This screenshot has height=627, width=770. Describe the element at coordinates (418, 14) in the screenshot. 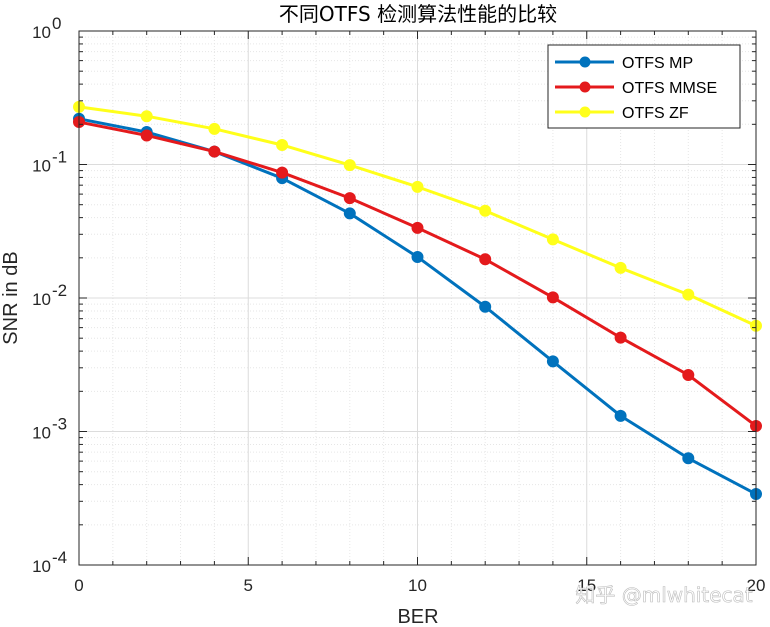

I see `chart-title: 不同OTFS 检测算法性能的比较` at that location.